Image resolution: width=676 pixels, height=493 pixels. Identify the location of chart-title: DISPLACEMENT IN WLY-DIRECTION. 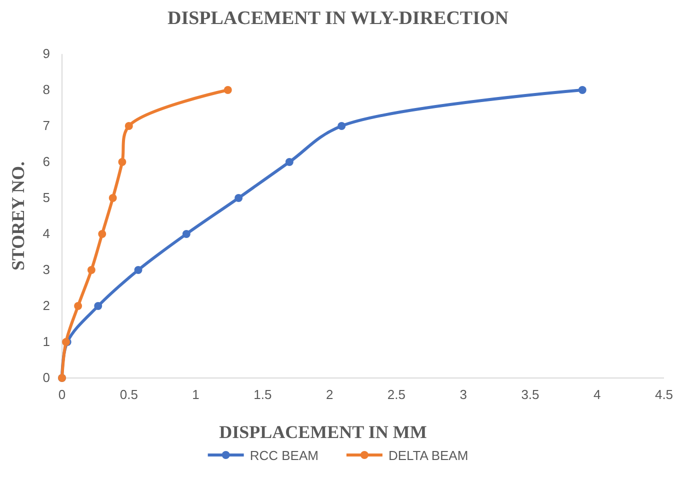
(338, 18).